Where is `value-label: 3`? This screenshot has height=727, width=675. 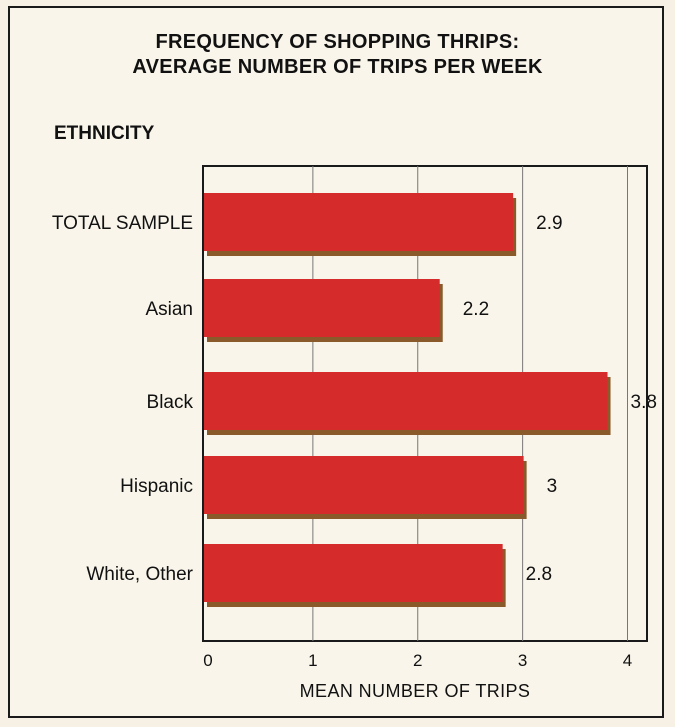 value-label: 3 is located at coordinates (552, 486).